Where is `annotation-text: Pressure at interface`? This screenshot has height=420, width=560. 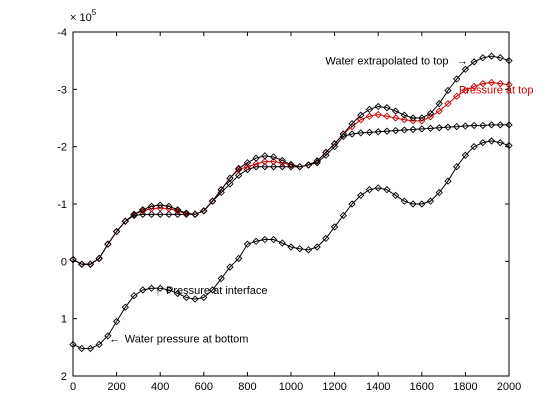 annotation-text: Pressure at interface is located at coordinates (217, 291).